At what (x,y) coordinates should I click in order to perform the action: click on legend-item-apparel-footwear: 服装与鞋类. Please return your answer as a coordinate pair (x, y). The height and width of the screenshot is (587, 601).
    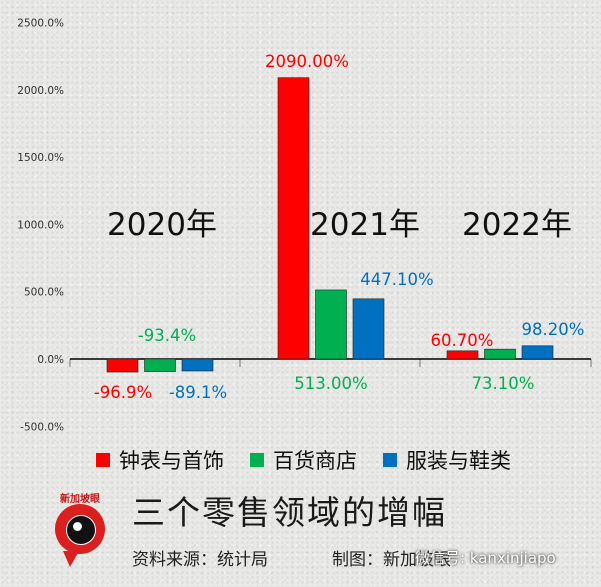
    Looking at the image, I should click on (447, 460).